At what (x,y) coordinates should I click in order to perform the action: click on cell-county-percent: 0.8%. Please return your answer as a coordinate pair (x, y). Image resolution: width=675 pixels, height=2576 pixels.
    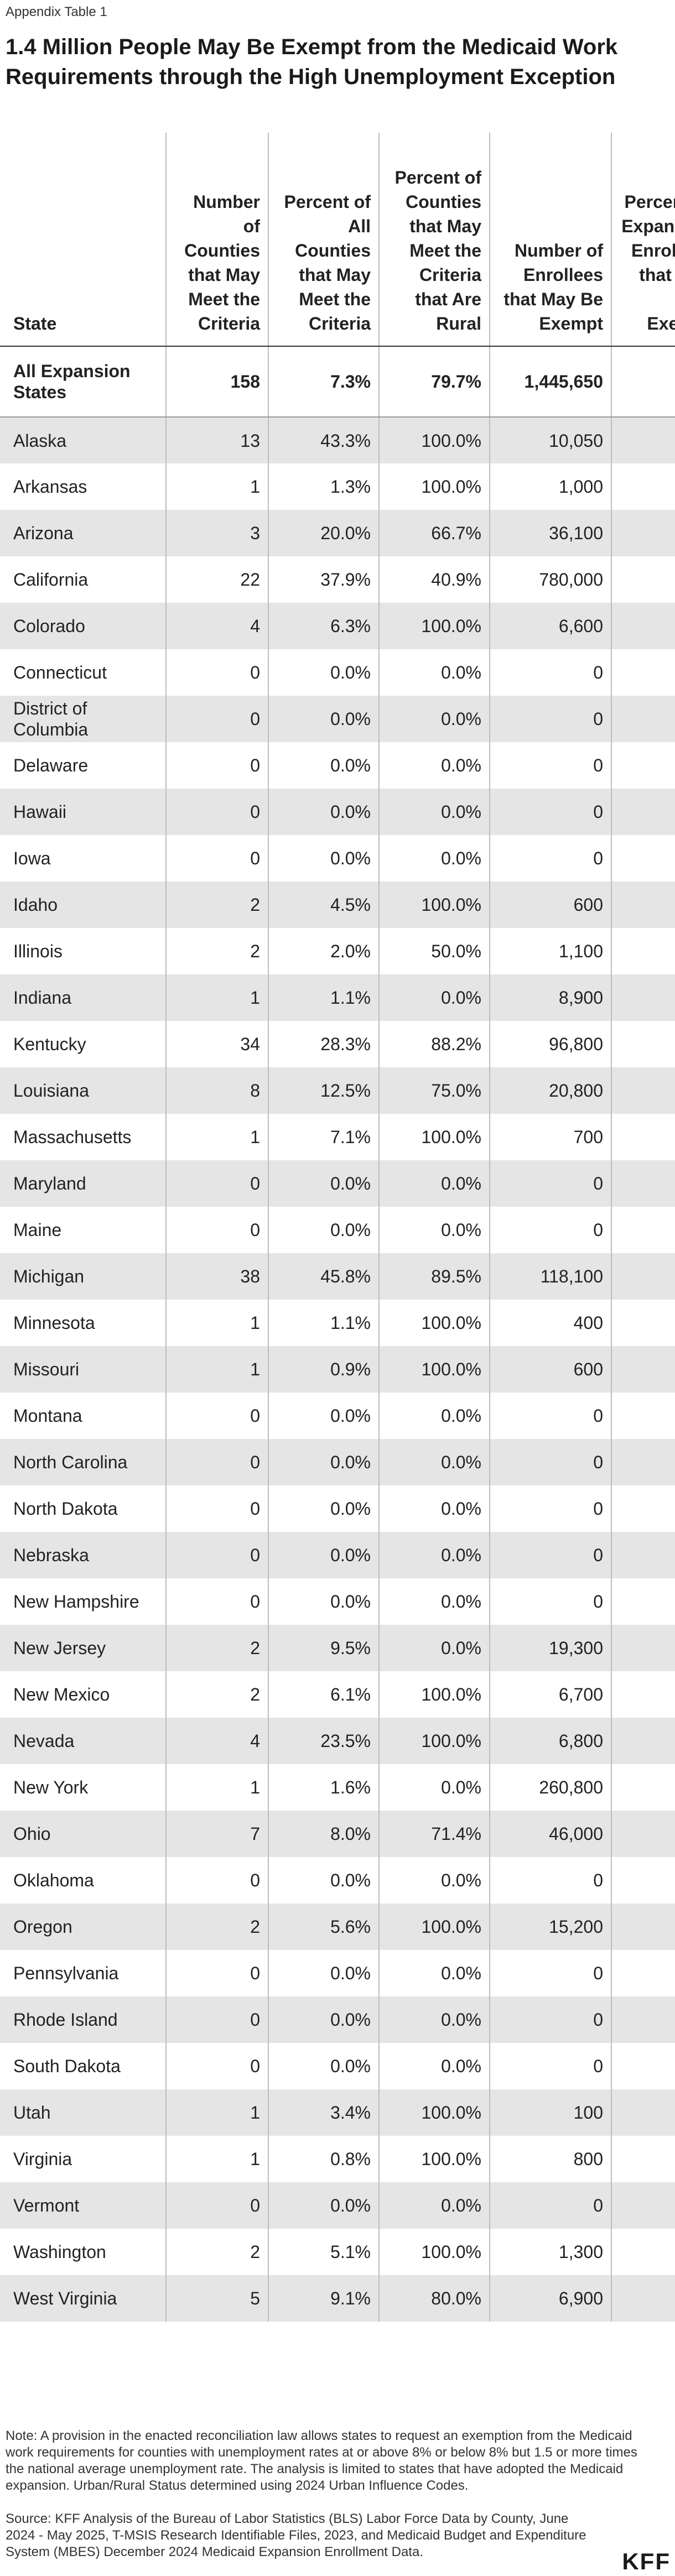
    Looking at the image, I should click on (324, 2159).